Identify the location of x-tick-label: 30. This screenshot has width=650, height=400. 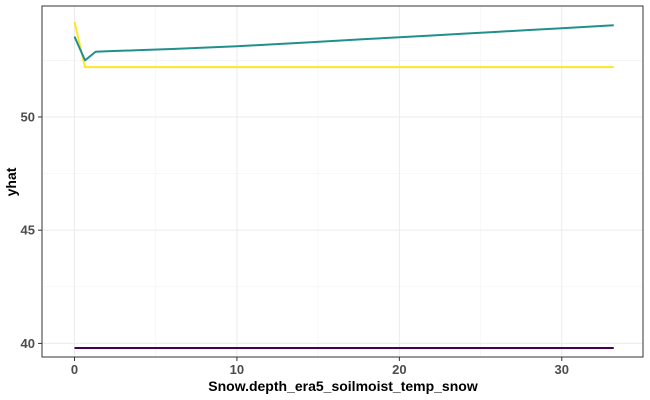
(562, 369).